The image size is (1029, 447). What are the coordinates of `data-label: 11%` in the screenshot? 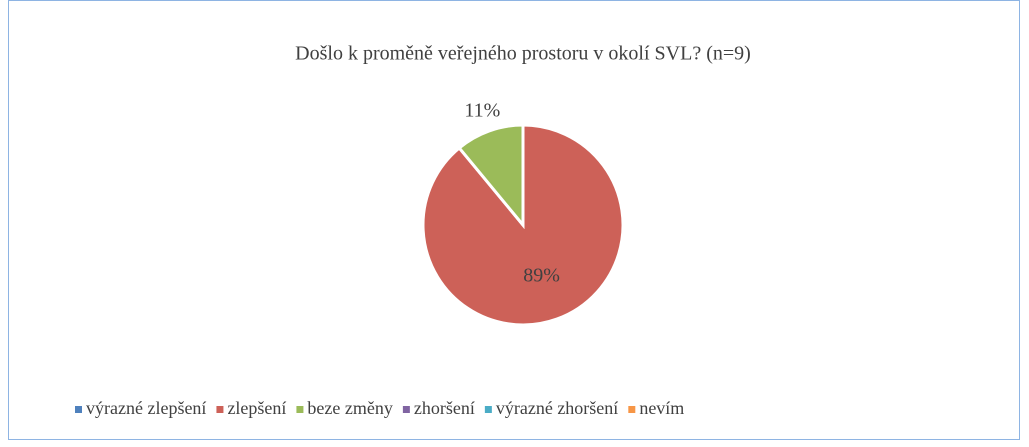 It's located at (482, 111).